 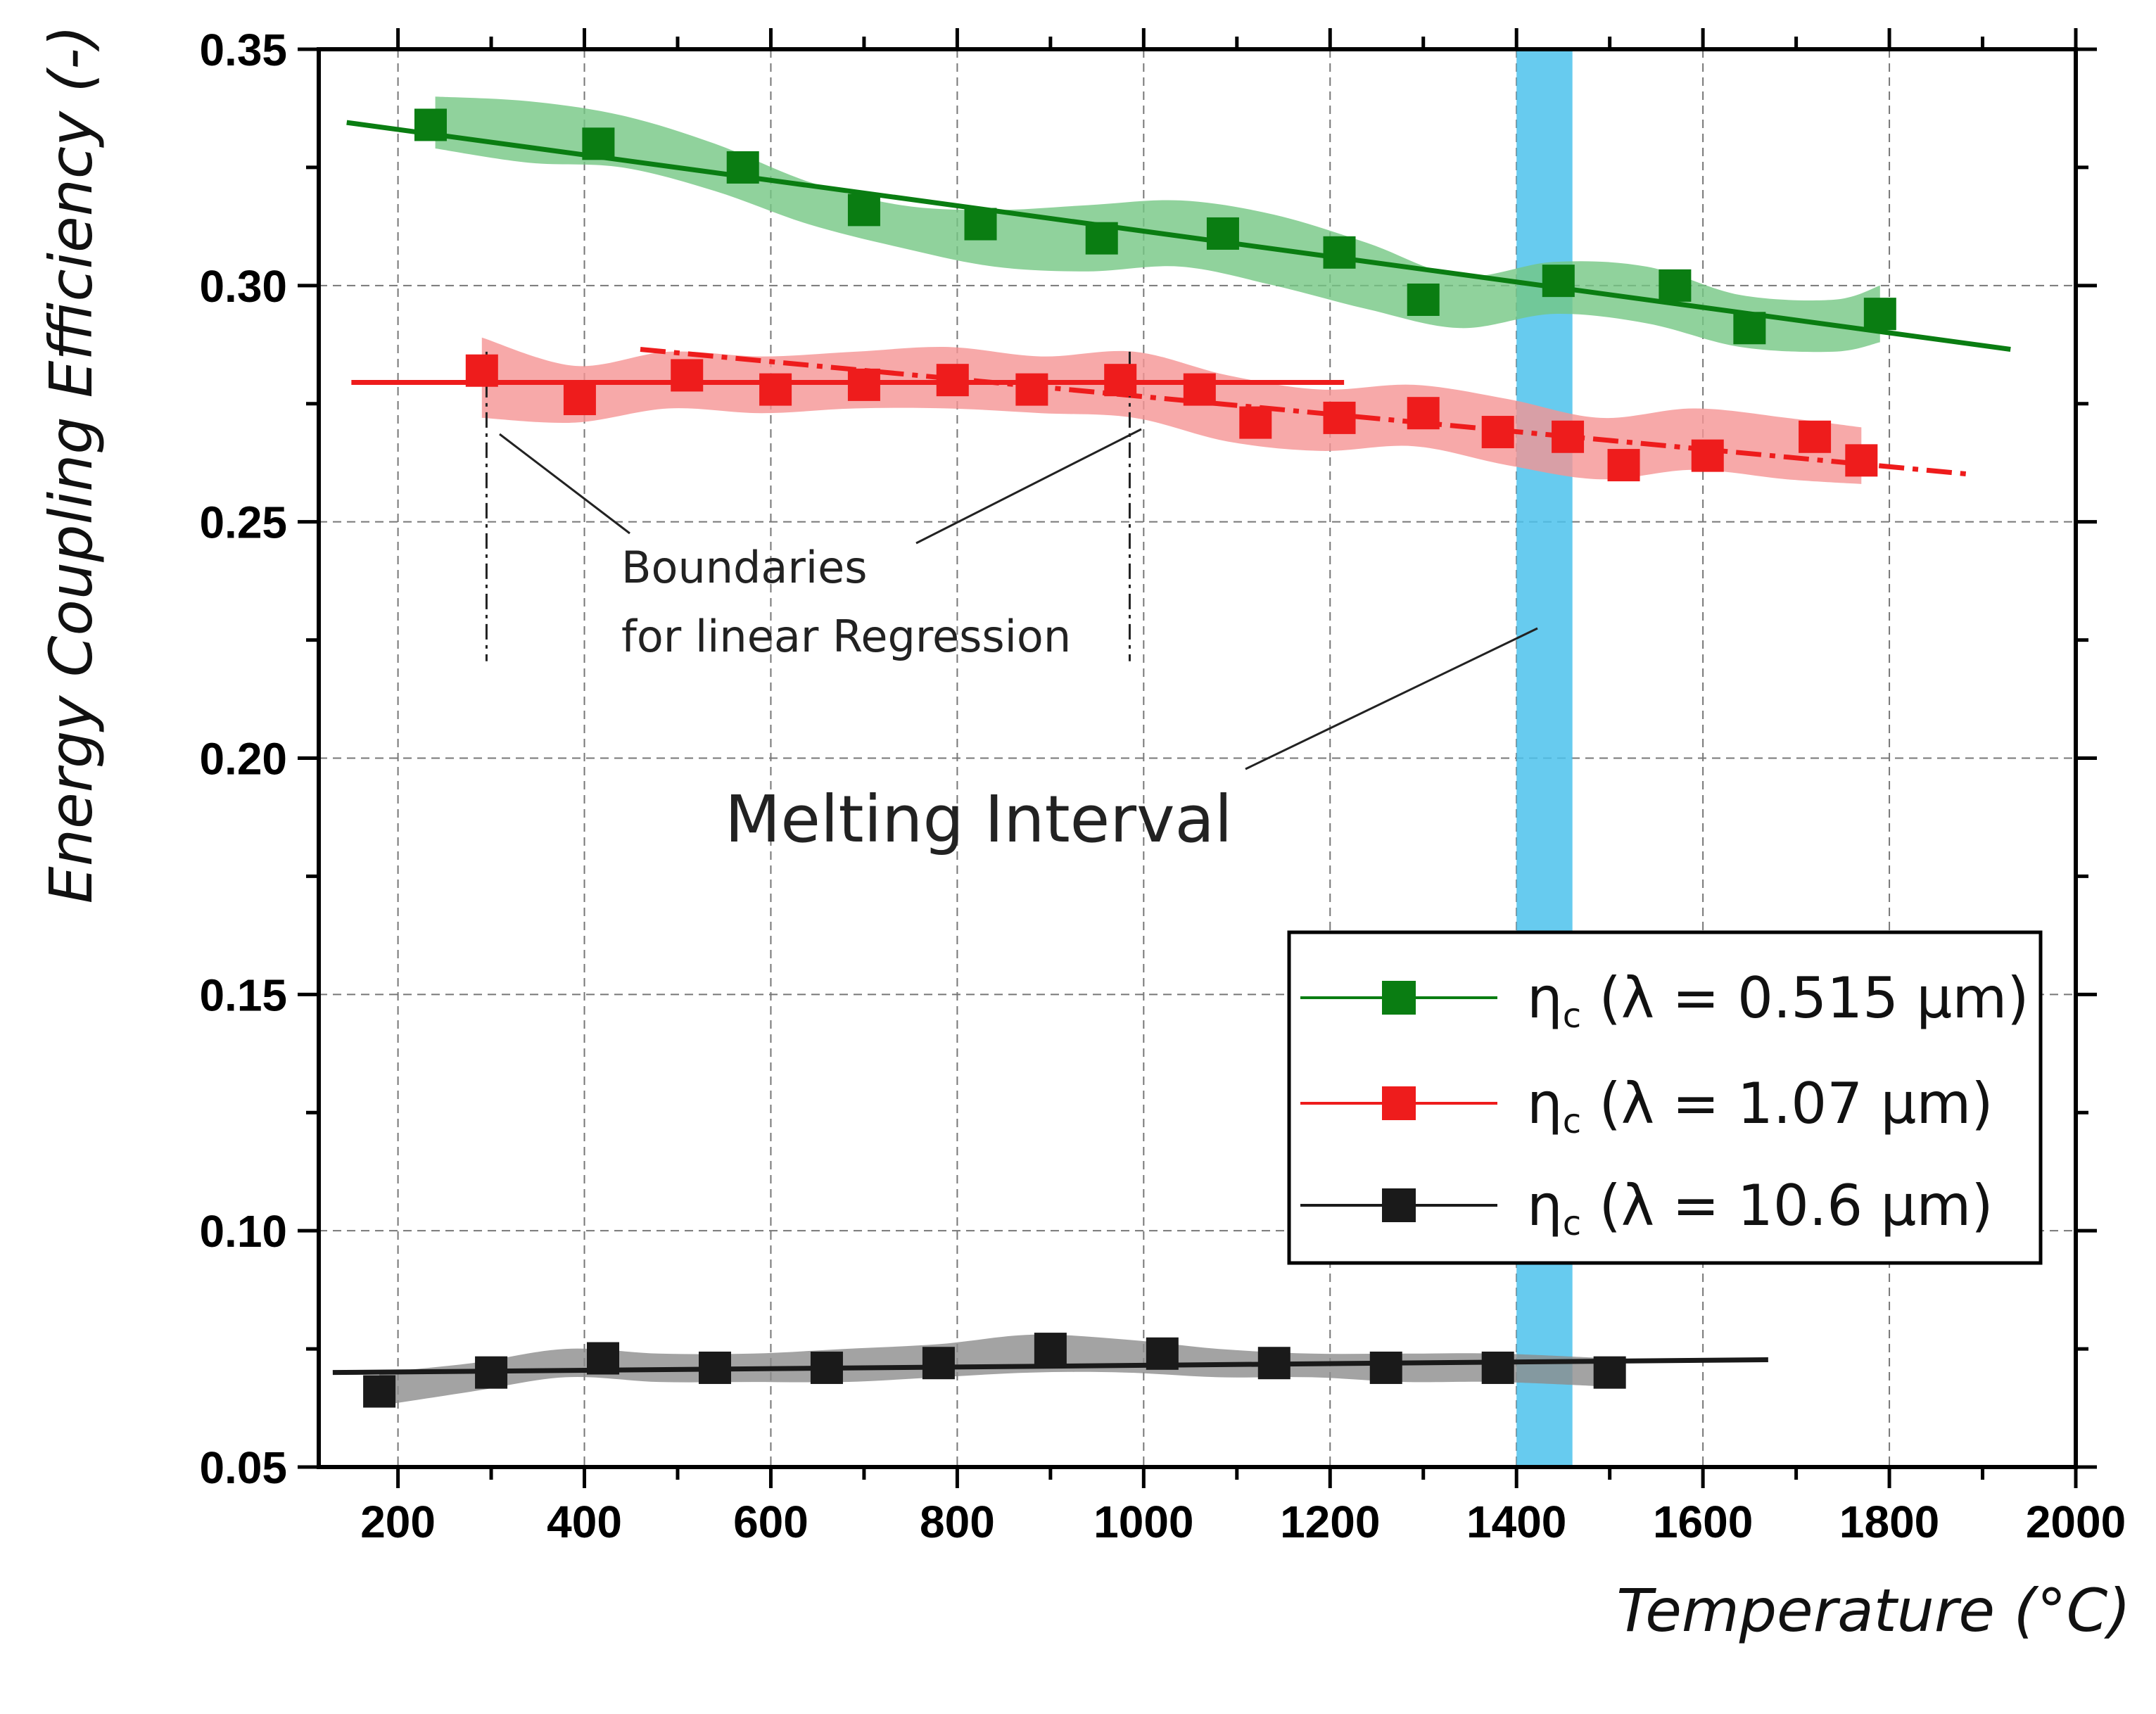 I want to click on y-tick-label: 0.25, so click(x=243, y=522).